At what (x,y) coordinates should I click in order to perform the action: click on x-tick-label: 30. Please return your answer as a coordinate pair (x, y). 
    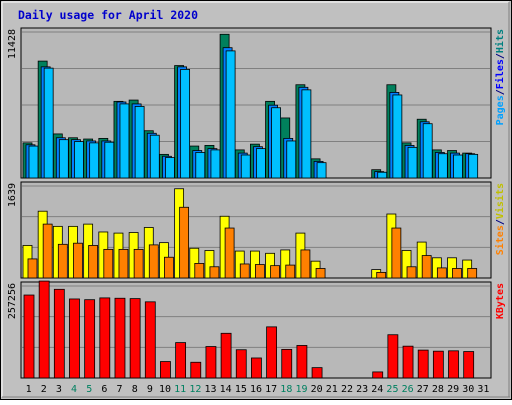
    Looking at the image, I should click on (468, 389).